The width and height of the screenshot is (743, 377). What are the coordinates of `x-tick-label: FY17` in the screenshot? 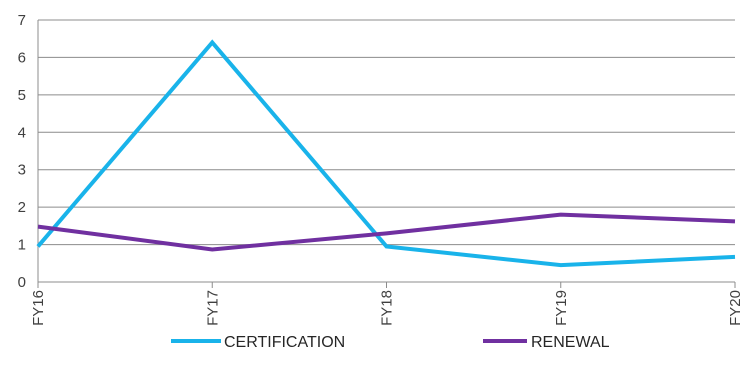 It's located at (212, 308).